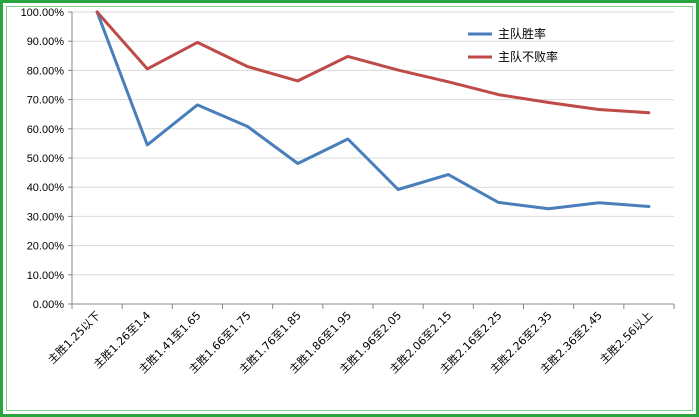 Image resolution: width=699 pixels, height=417 pixels. What do you see at coordinates (46, 42) in the screenshot?
I see `y-tick-label: 90.00%` at bounding box center [46, 42].